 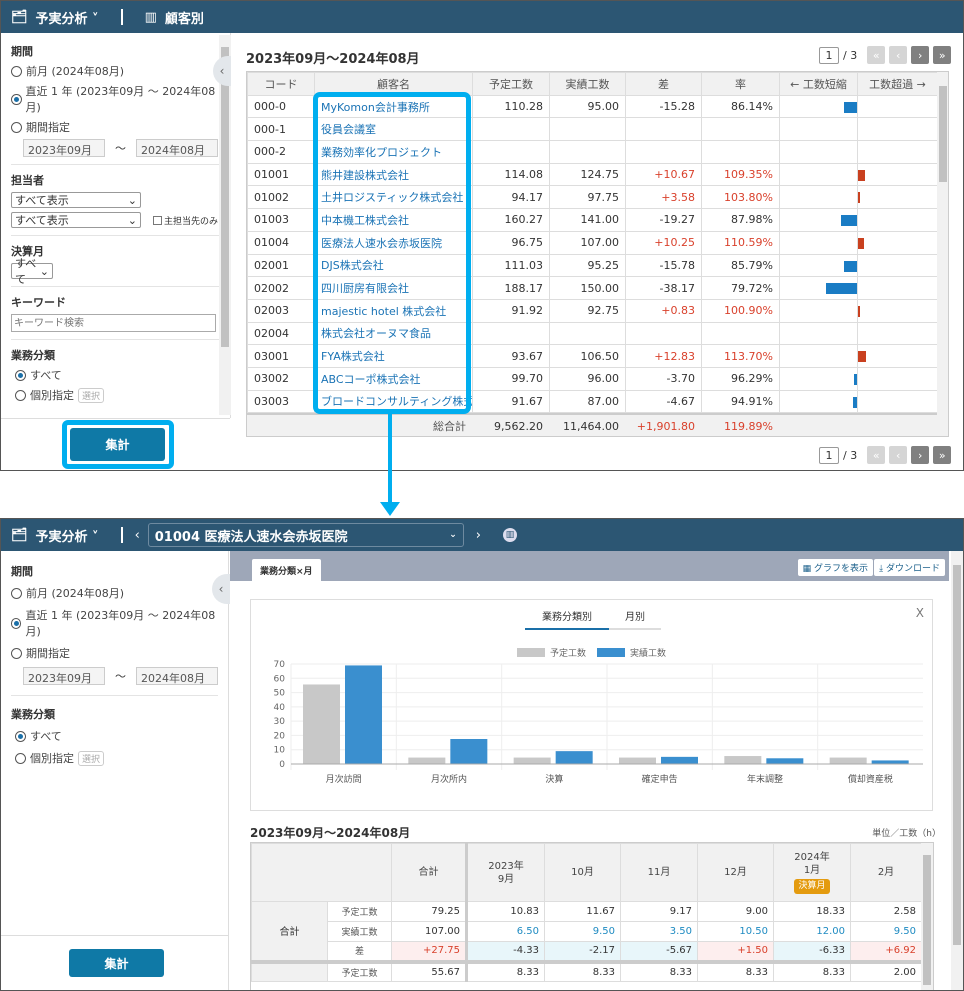 What do you see at coordinates (113, 323) in the screenshot?
I see `keyword-input` at bounding box center [113, 323].